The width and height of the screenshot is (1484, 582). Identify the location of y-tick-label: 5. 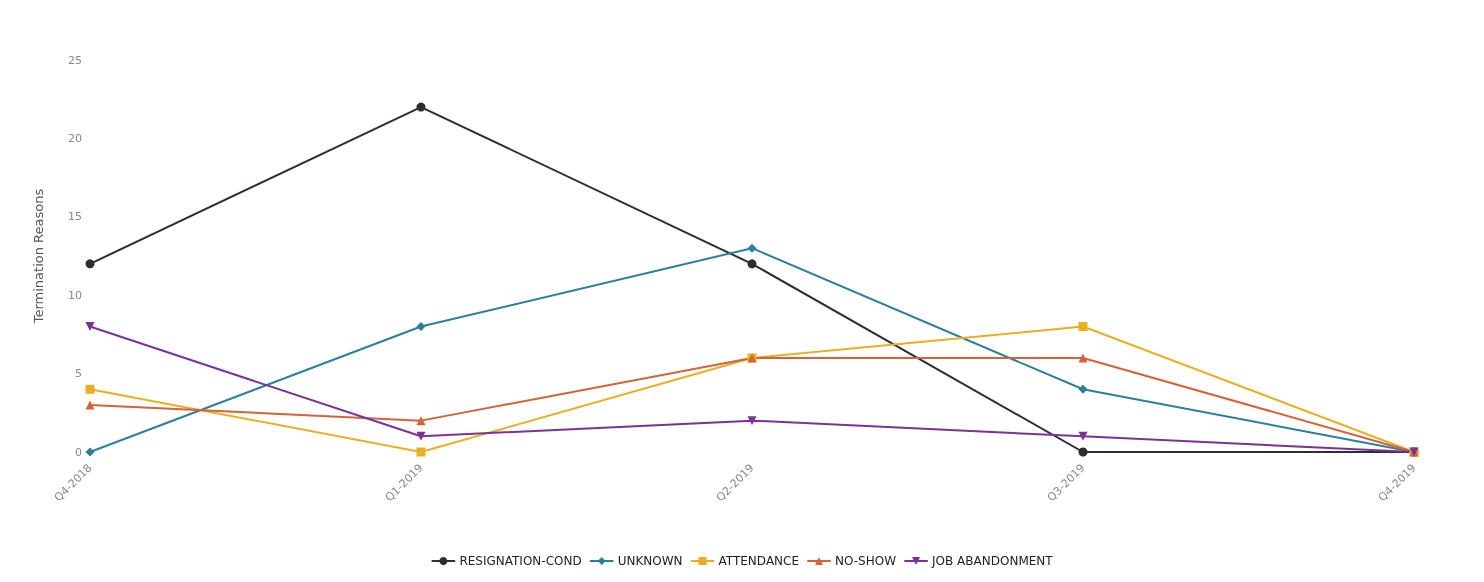
(78, 374).